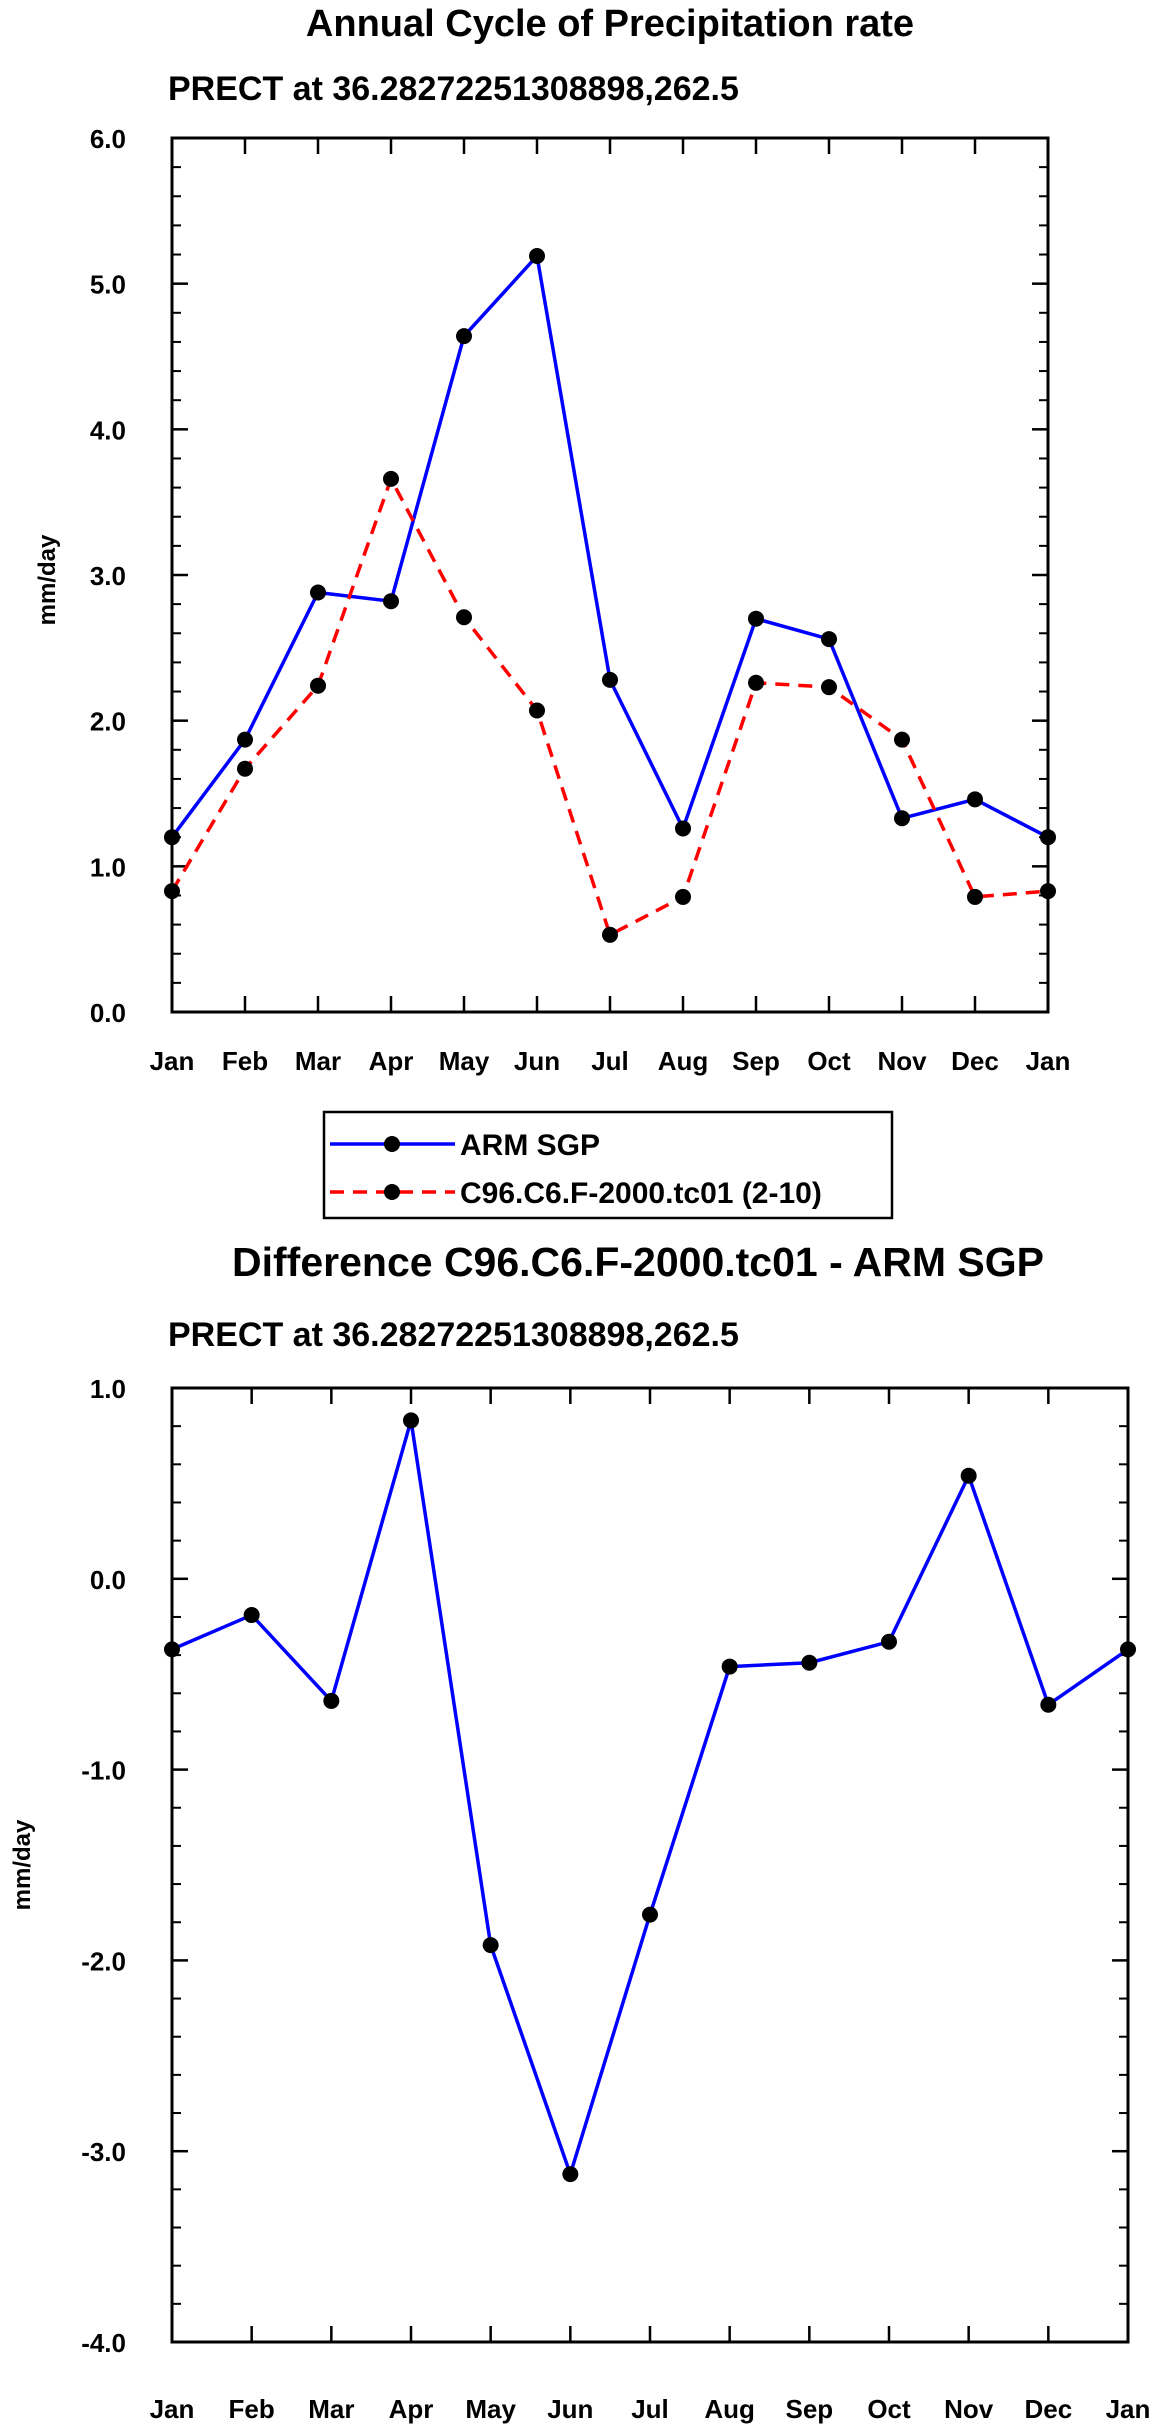 The width and height of the screenshot is (1160, 2427). I want to click on chart1-y-axis-label: mm/day, so click(47, 579).